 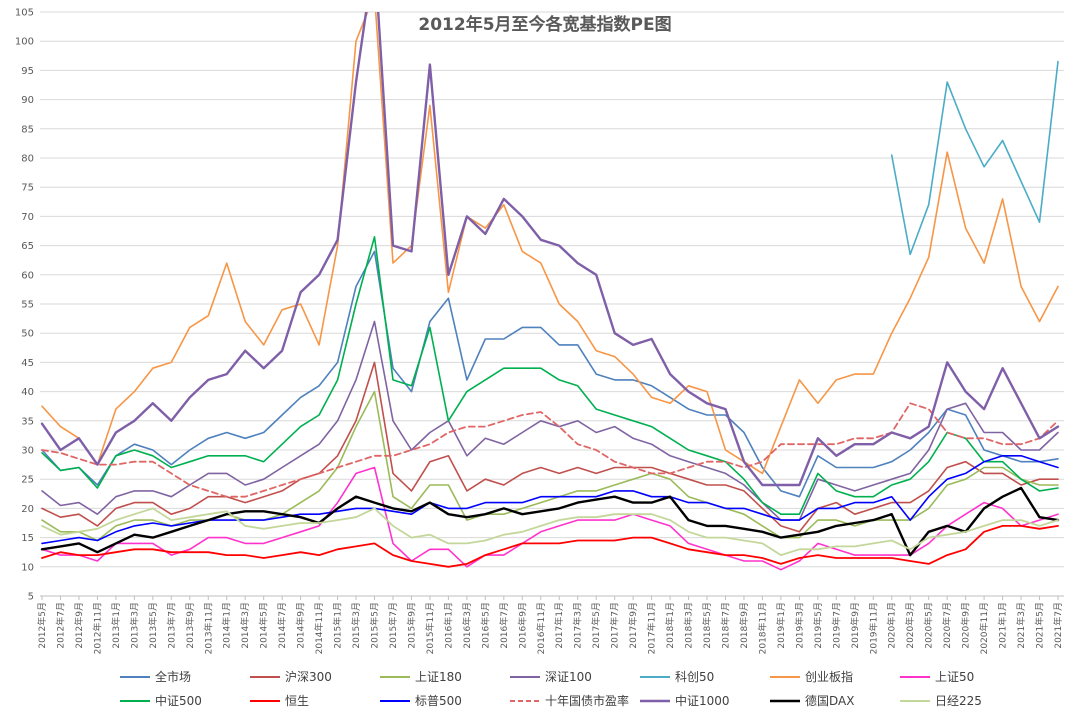 What do you see at coordinates (702, 700) in the screenshot?
I see `legend-label: 中证1000` at bounding box center [702, 700].